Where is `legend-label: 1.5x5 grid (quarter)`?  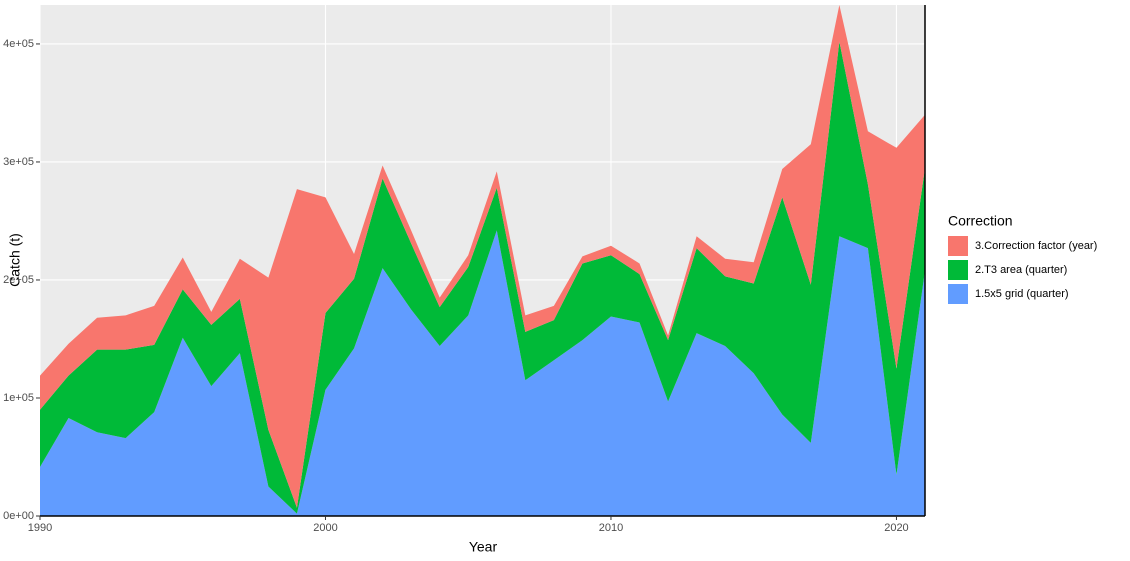 legend-label: 1.5x5 grid (quarter) is located at coordinates (1022, 294).